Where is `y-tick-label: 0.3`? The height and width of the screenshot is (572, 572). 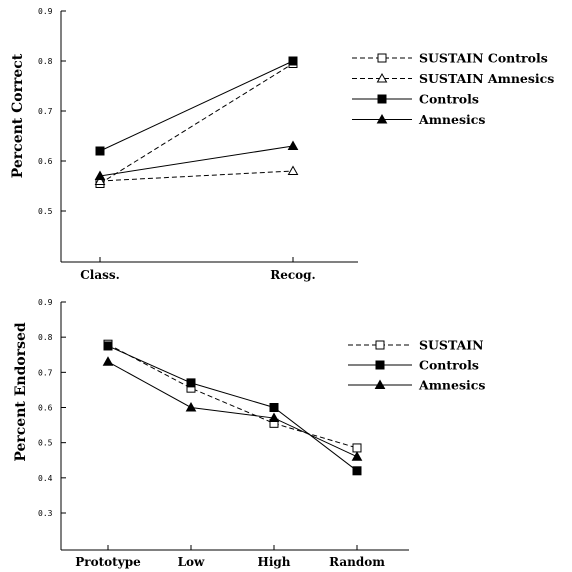
y-tick-label: 0.3 is located at coordinates (45, 513).